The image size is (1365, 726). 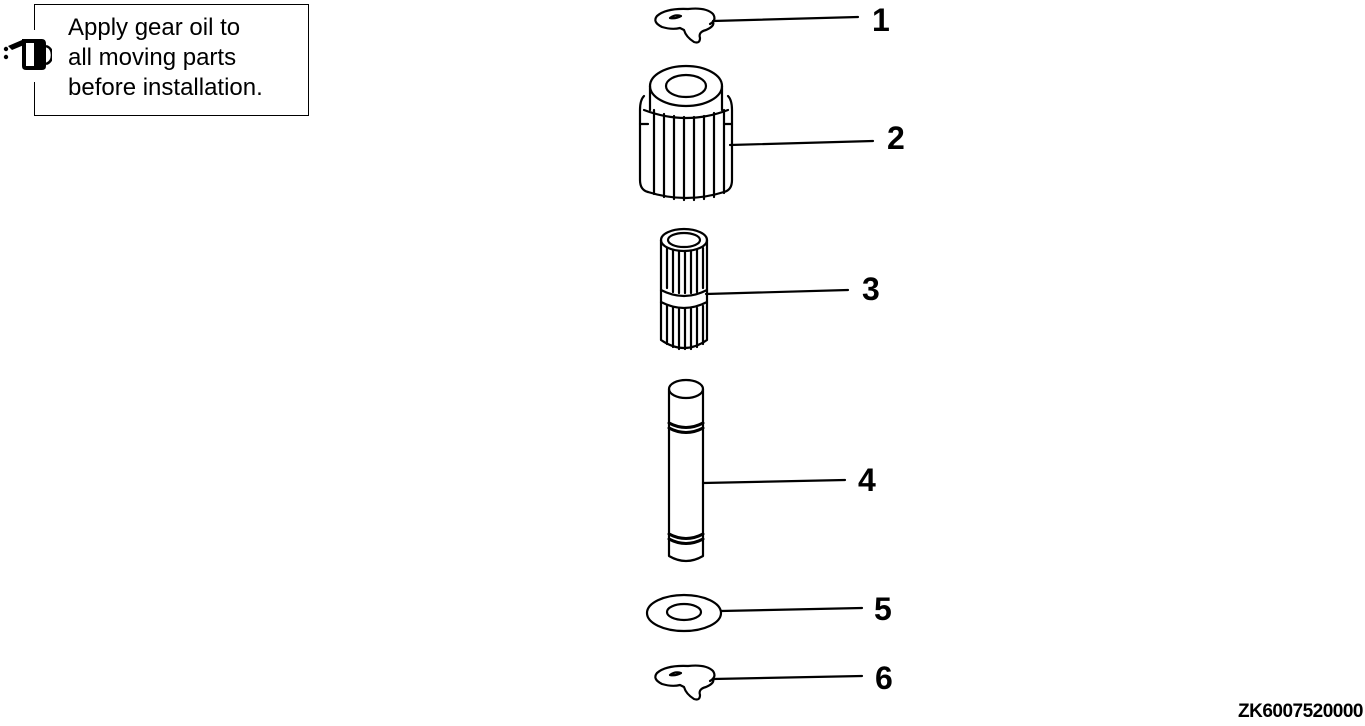 I want to click on gear, so click(x=686, y=133).